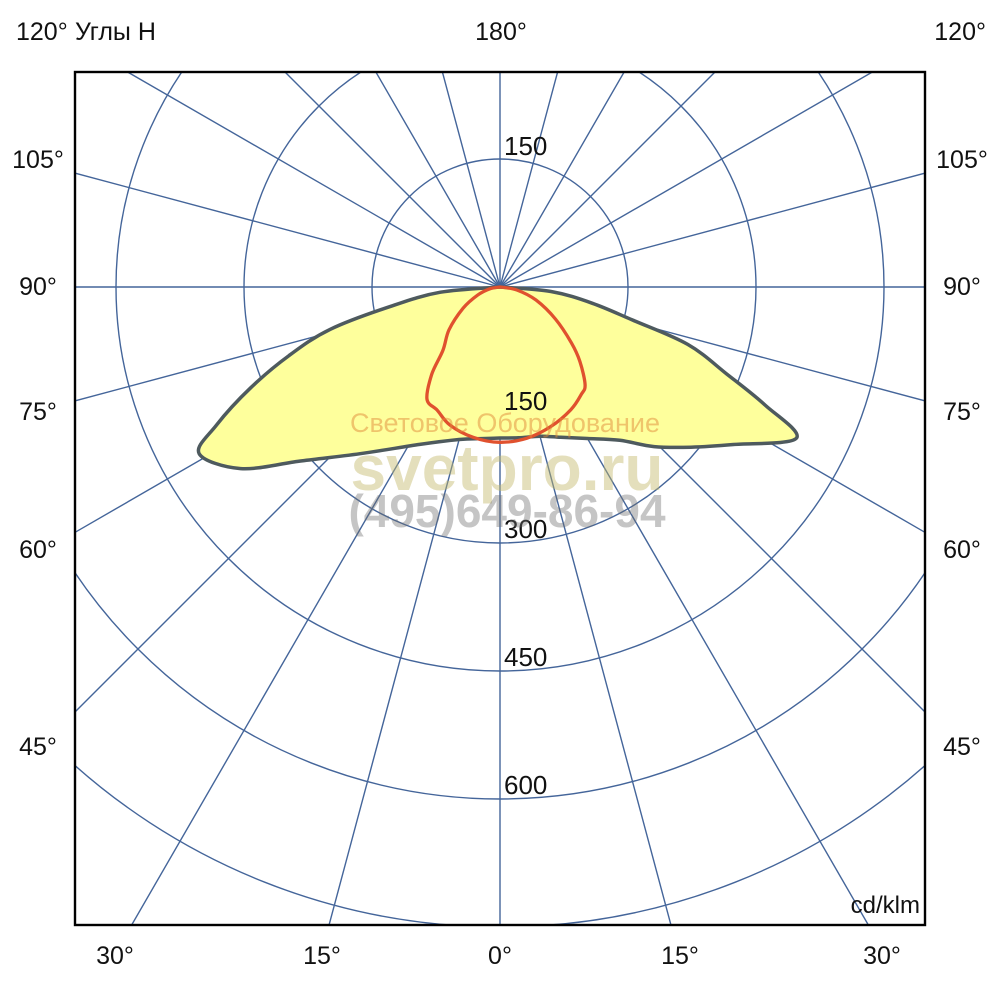  Describe the element at coordinates (960, 32) in the screenshot. I see `corner-angle-label-top-right: 120°` at that location.